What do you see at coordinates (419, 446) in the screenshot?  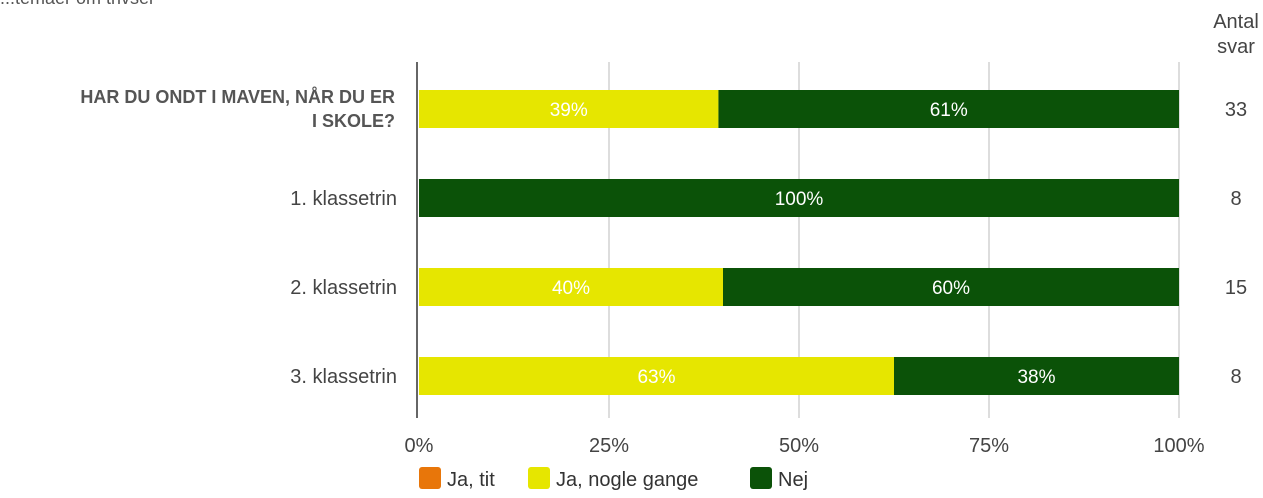 I see `x-tick-label: 0%` at bounding box center [419, 446].